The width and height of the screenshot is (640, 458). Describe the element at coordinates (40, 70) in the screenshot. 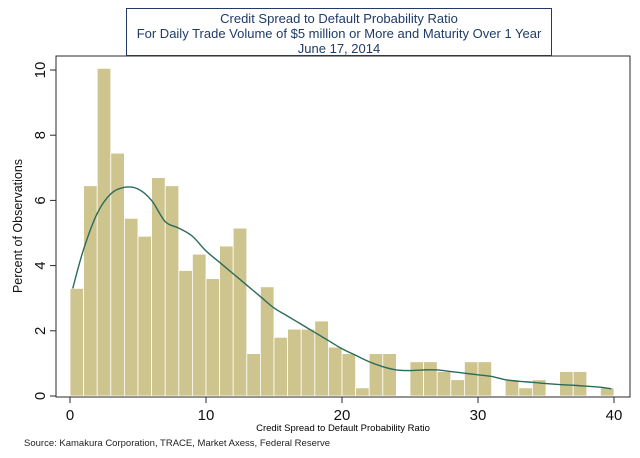

I see `y-tick-label-10: 10` at that location.